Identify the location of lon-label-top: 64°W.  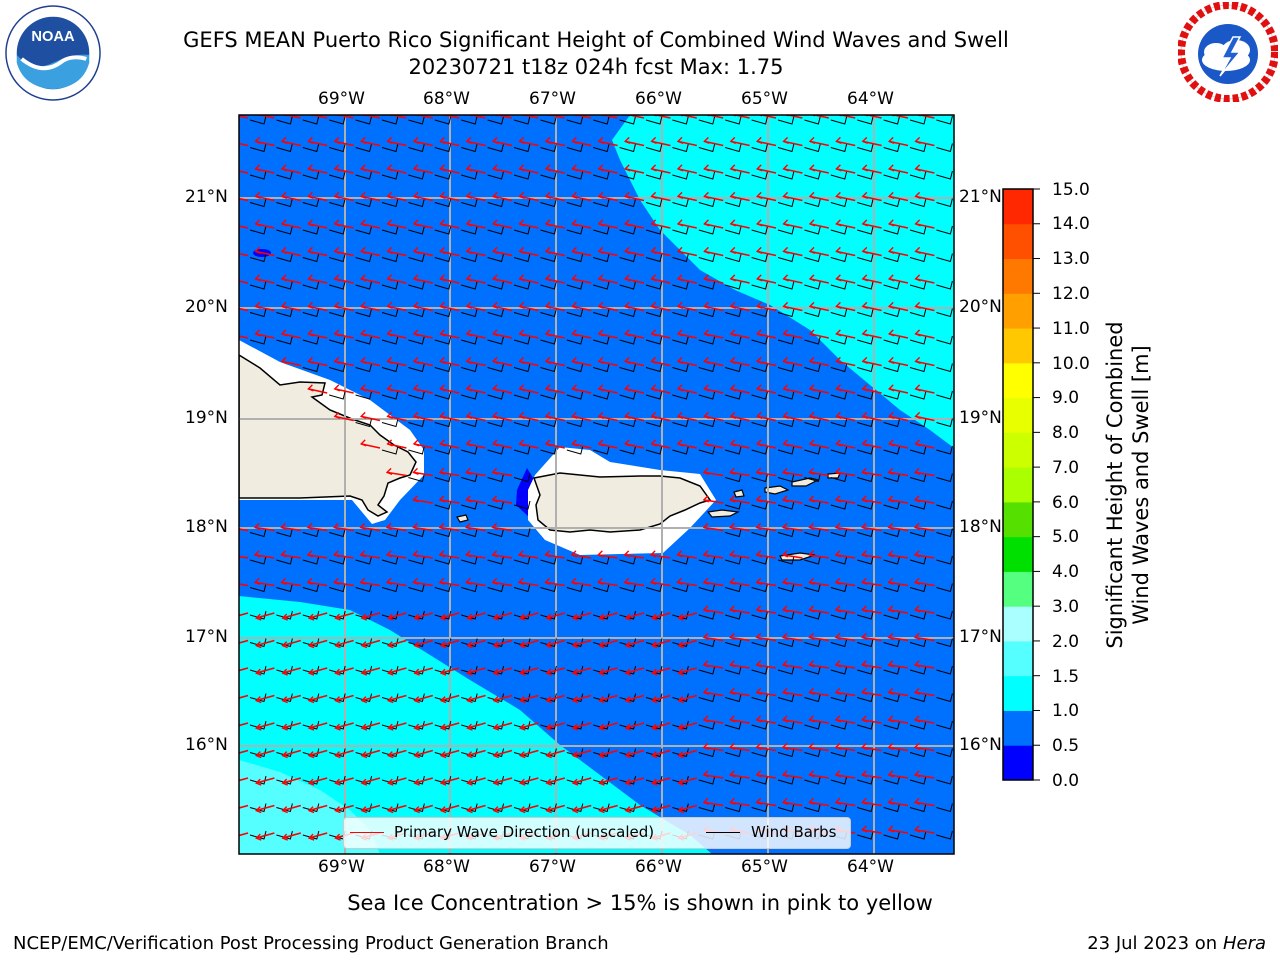
(870, 99).